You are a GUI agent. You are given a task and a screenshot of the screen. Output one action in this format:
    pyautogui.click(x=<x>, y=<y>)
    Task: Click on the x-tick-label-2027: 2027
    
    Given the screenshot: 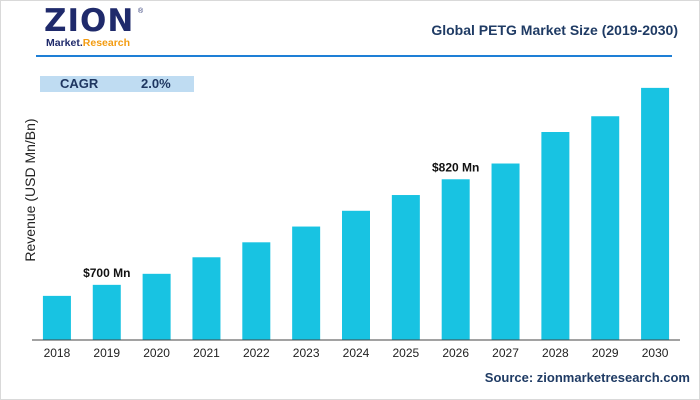 What is the action you would take?
    pyautogui.click(x=505, y=353)
    